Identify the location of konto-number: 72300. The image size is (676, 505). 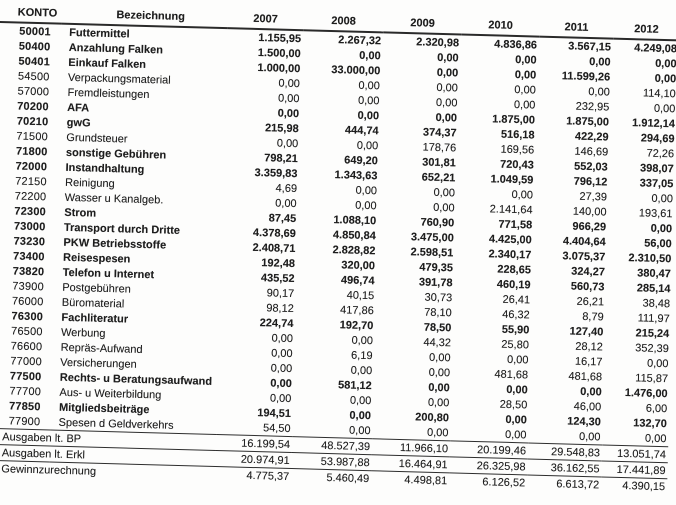
(30, 211).